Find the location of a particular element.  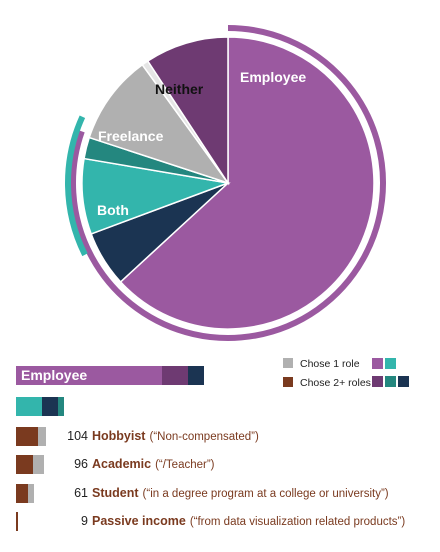

pie-label-neither: Neither is located at coordinates (179, 89).